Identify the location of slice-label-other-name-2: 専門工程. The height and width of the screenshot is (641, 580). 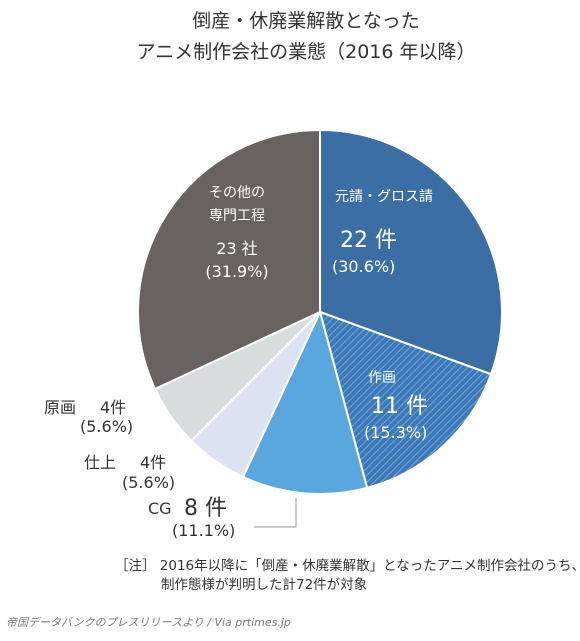
(237, 216).